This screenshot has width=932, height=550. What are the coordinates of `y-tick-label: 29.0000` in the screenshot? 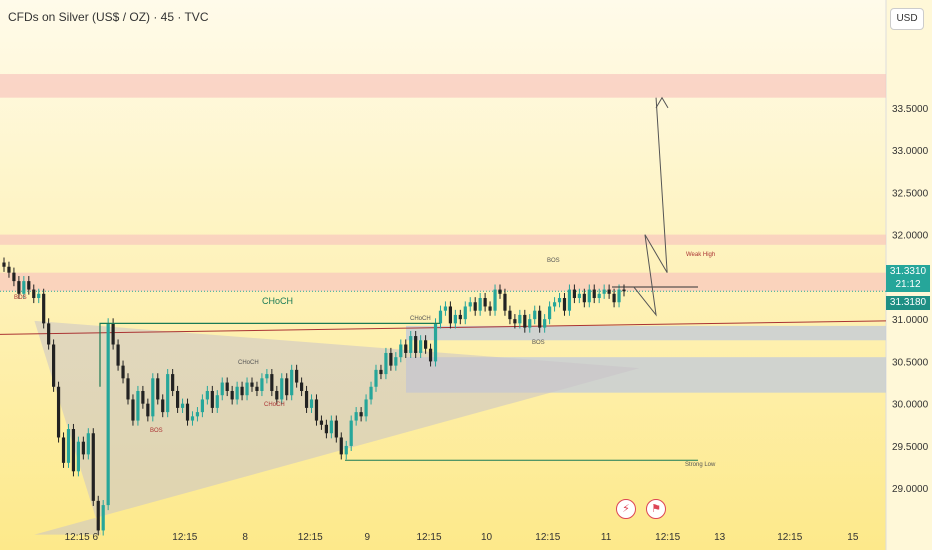 It's located at (910, 489).